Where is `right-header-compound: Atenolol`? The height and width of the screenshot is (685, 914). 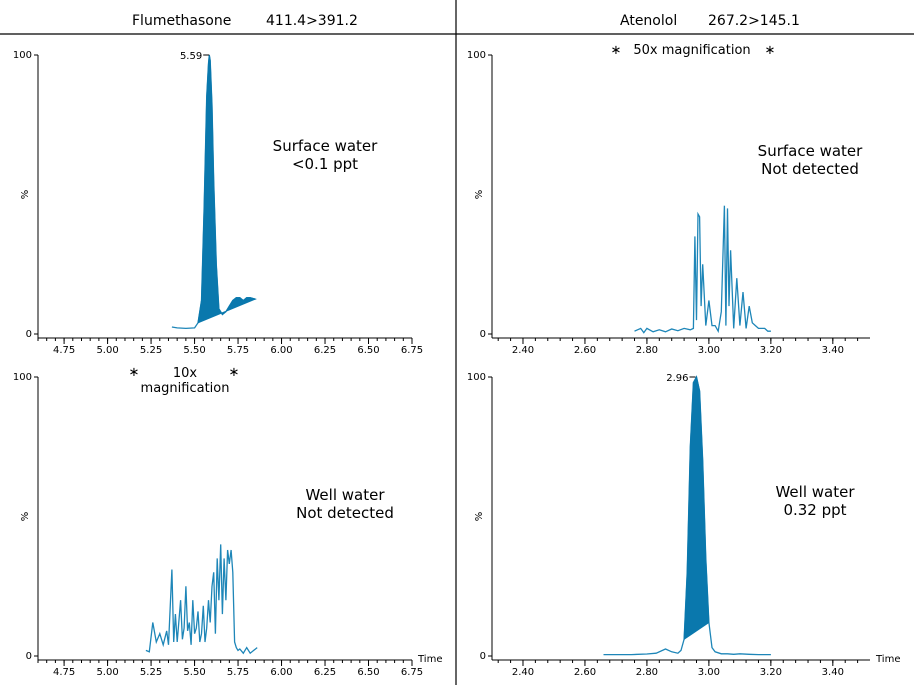 right-header-compound: Atenolol is located at coordinates (648, 21).